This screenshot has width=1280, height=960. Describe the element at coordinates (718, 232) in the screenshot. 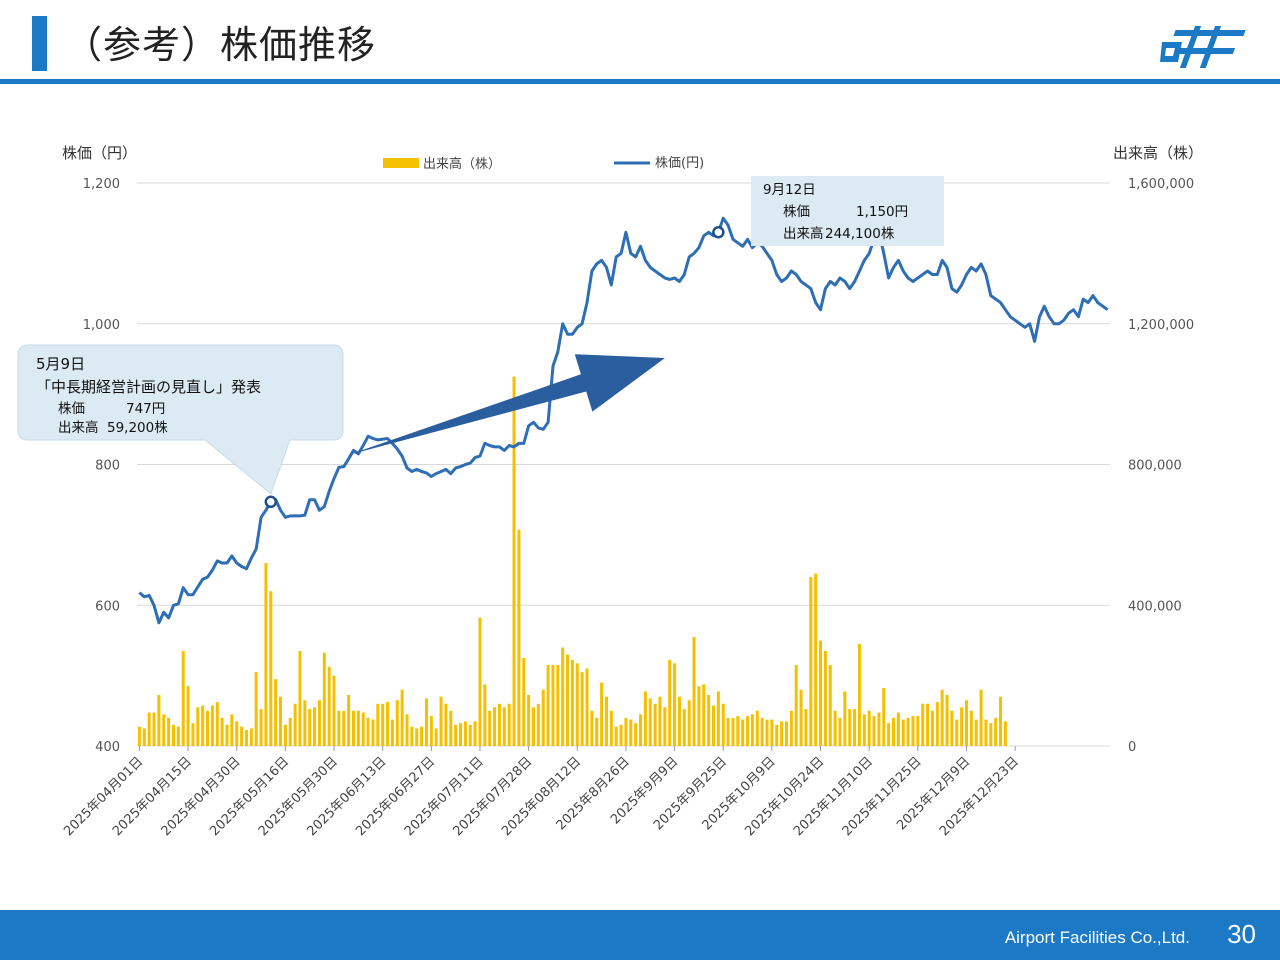

I see `marker-sep12` at that location.